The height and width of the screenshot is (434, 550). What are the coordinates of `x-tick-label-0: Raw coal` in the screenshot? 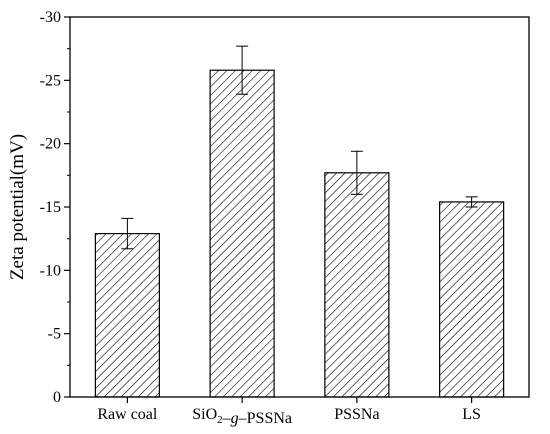 It's located at (127, 414).